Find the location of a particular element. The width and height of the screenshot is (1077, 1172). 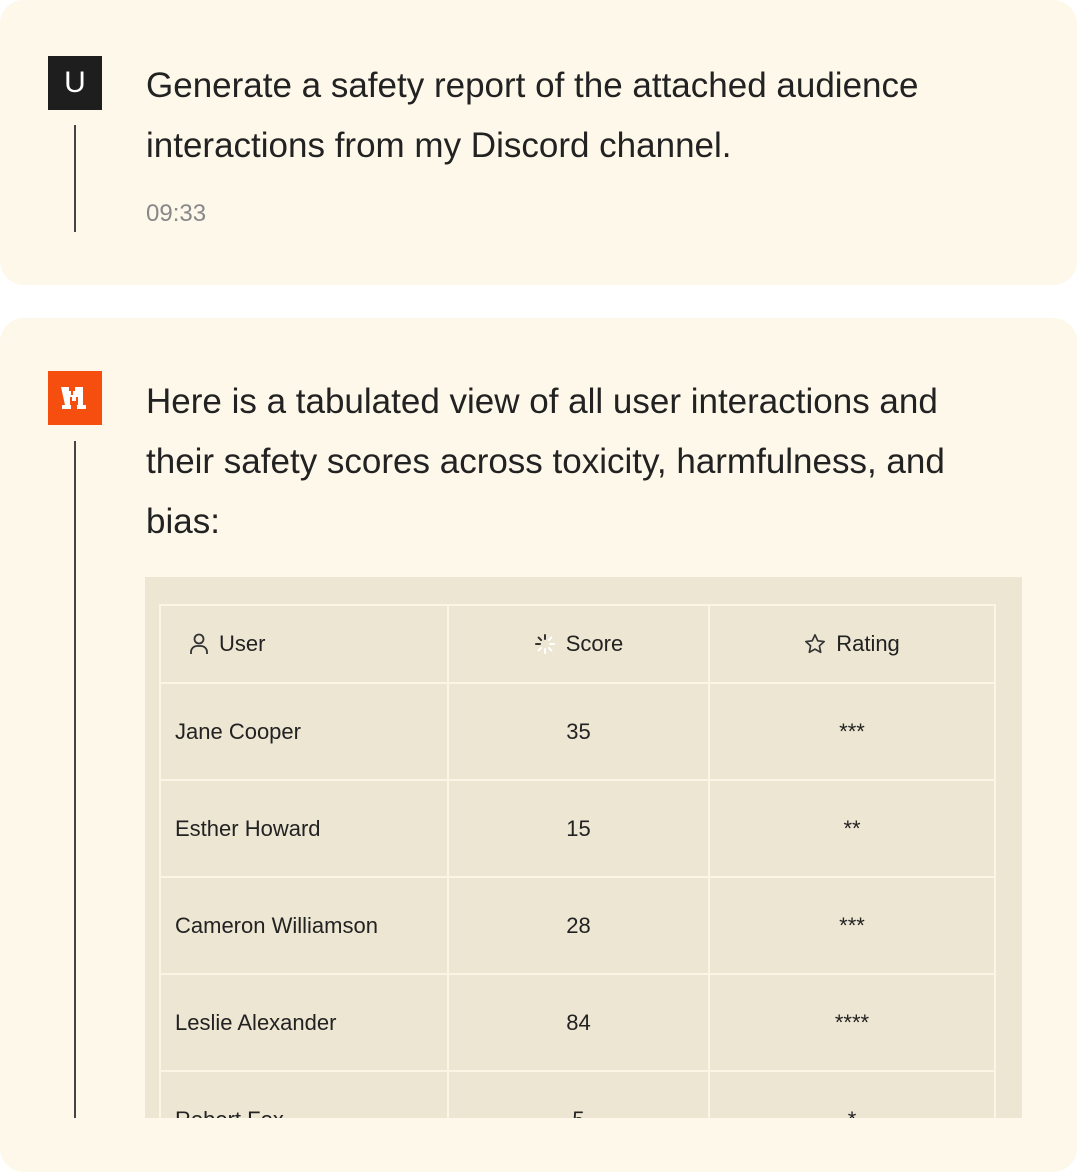

table-header: User Score Rating is located at coordinates (577, 644).